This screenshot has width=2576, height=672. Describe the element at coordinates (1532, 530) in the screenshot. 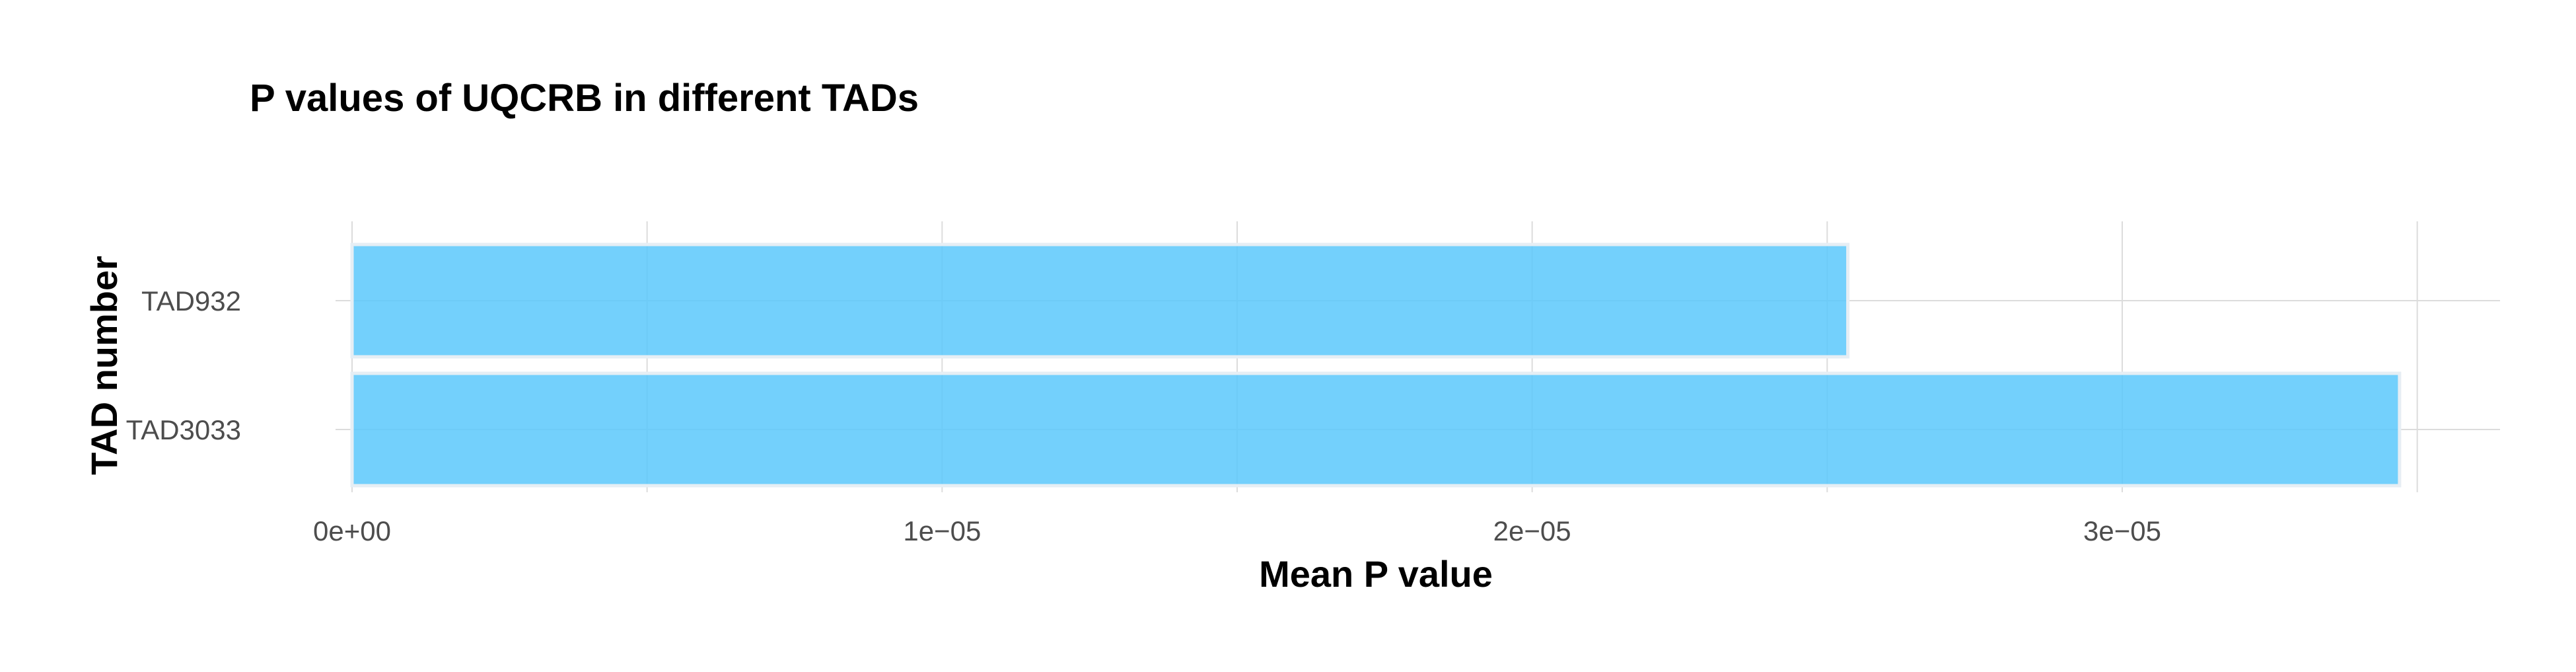

I see `x-tick-label: 2e−05` at that location.